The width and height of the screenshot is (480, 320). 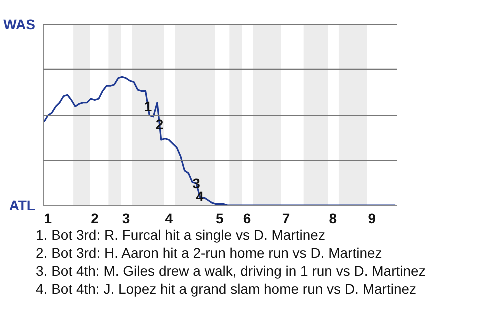 I want to click on x-tick-label: 8, so click(x=333, y=218).